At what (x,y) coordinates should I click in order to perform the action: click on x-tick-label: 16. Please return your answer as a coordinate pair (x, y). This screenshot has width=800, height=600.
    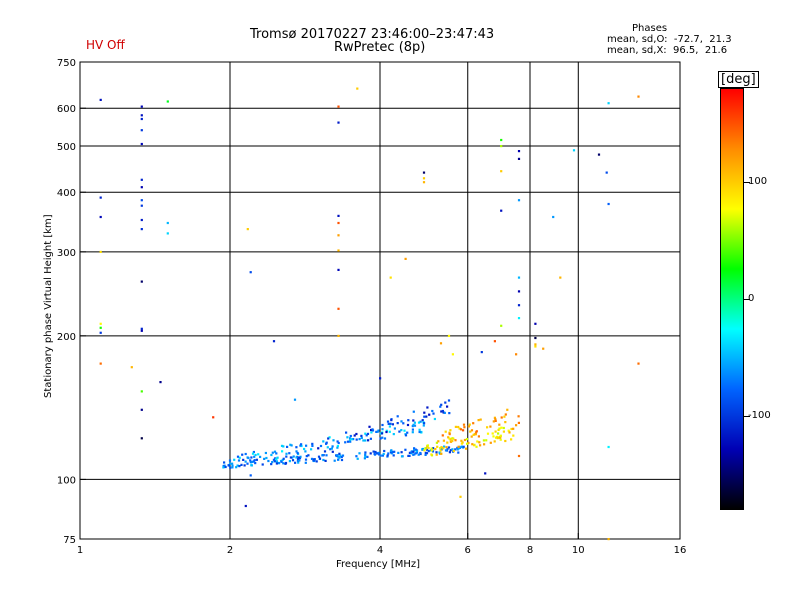
    Looking at the image, I should click on (680, 550).